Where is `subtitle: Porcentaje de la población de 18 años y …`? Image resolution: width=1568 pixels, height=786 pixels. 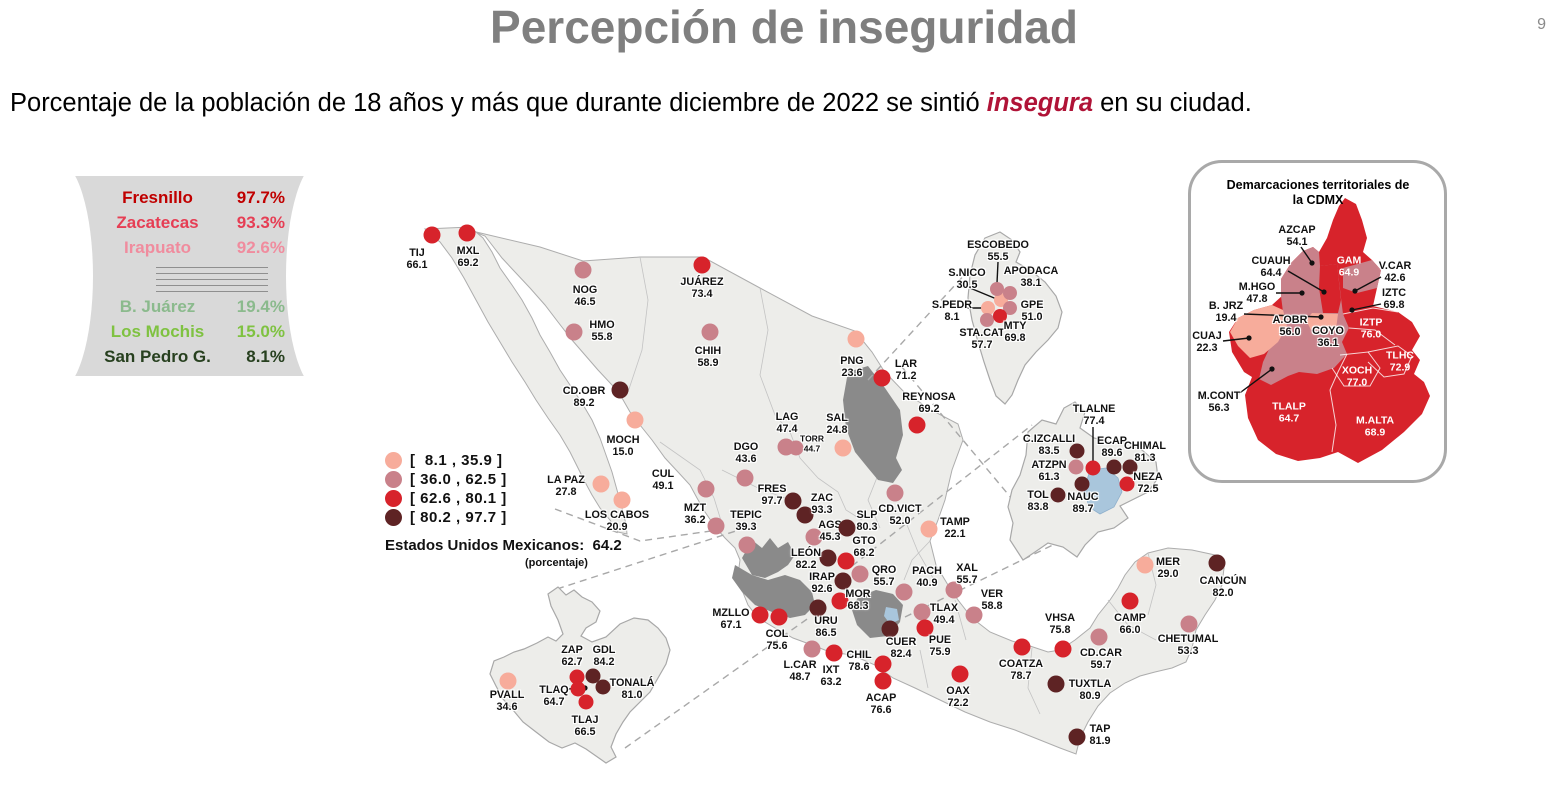
subtitle: Porcentaje de la población de 18 años y … is located at coordinates (786, 103).